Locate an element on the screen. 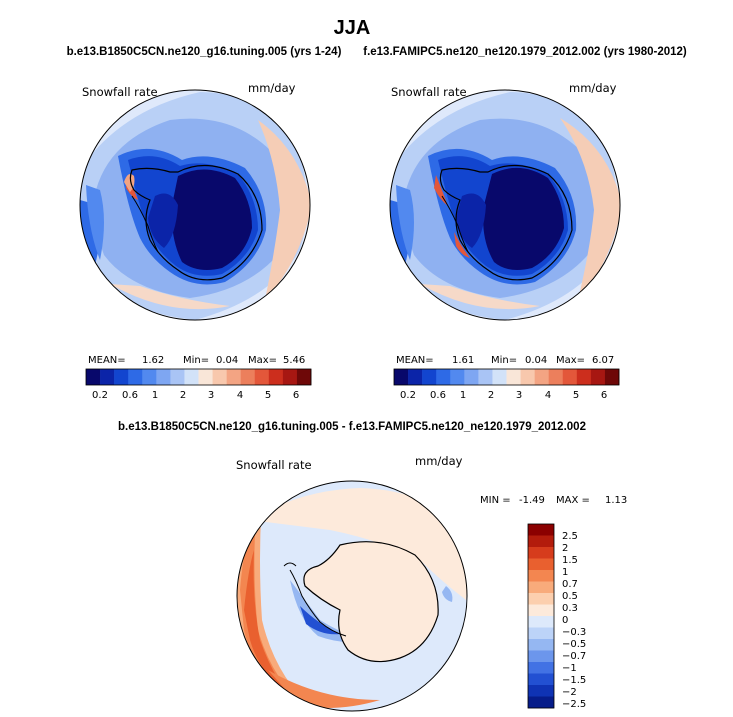 The height and width of the screenshot is (717, 733). panel-test-max-value: 5.46 is located at coordinates (294, 360).